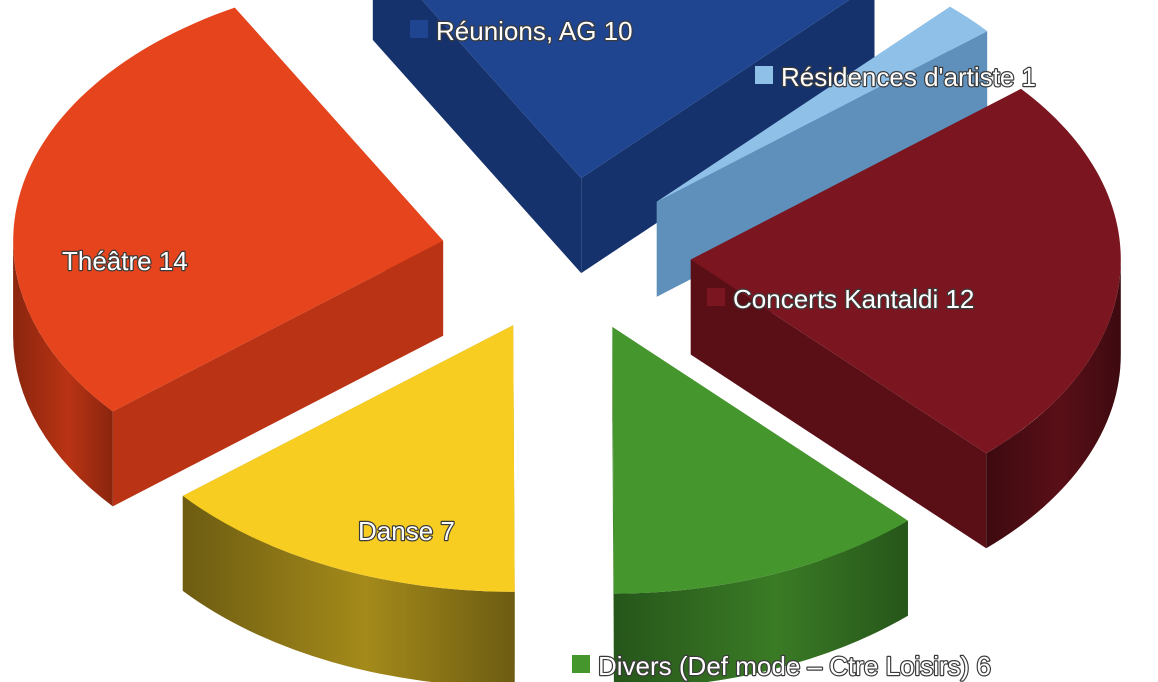 The height and width of the screenshot is (682, 1158). I want to click on data-label-group-2: Concerts Kantaldi 12, so click(841, 299).